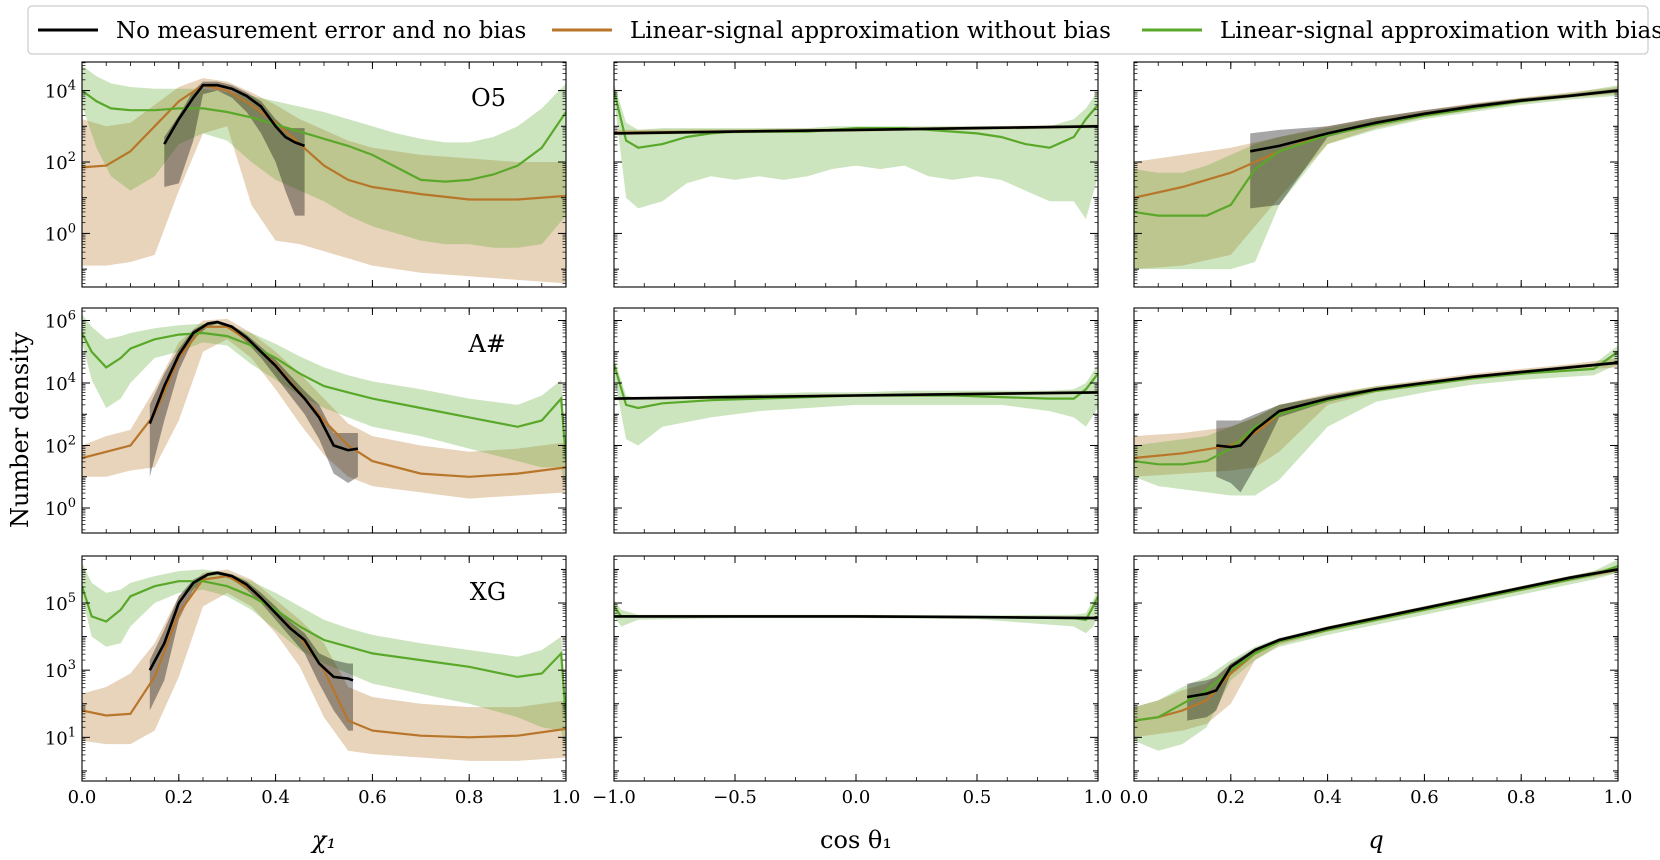 The width and height of the screenshot is (1660, 860). I want to click on panel-label: XG, so click(488, 592).